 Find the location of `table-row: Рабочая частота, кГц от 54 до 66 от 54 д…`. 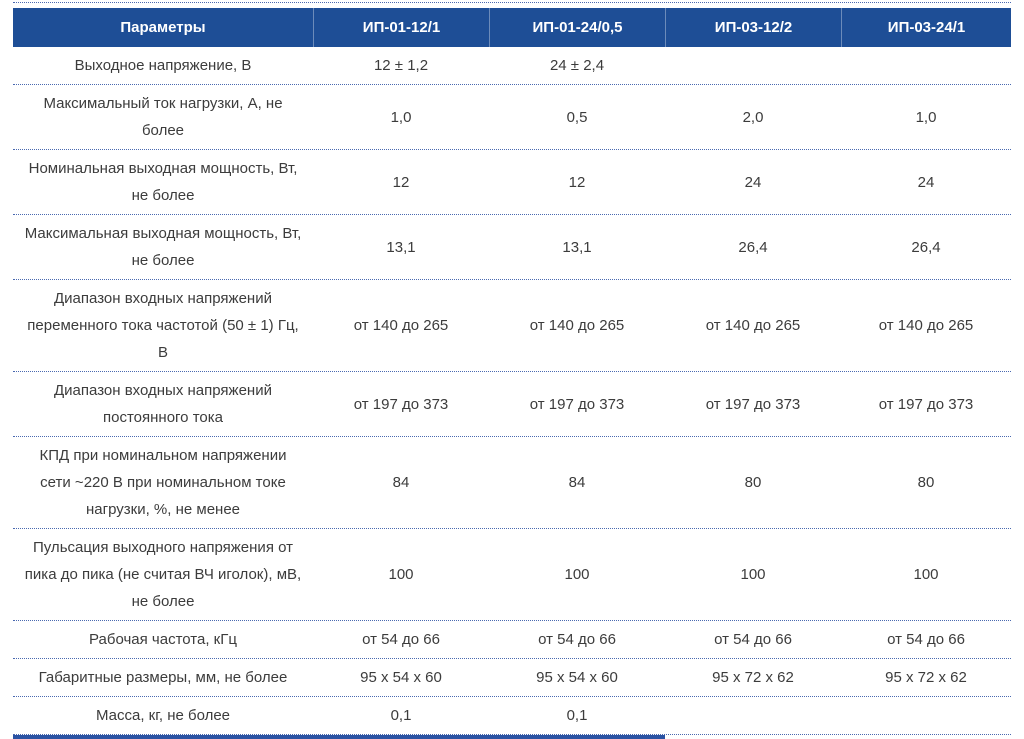

table-row: Рабочая частота, кГц от 54 до 66 от 54 д… is located at coordinates (512, 640).